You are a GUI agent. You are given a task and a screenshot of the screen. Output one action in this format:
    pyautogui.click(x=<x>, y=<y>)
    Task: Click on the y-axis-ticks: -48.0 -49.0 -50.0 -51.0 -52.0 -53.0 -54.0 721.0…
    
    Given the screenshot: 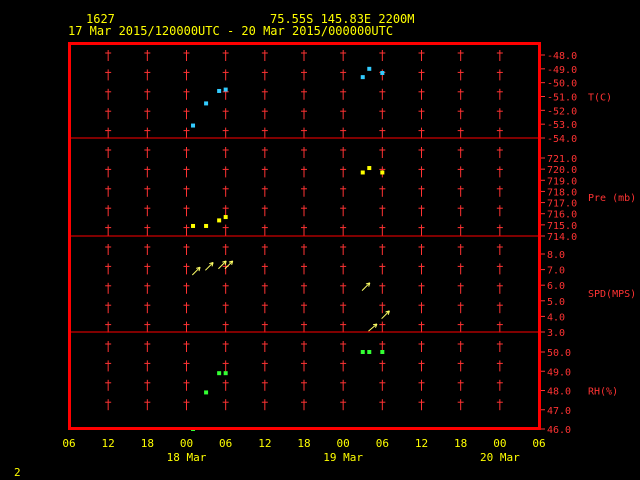 What is the action you would take?
    pyautogui.click(x=558, y=243)
    